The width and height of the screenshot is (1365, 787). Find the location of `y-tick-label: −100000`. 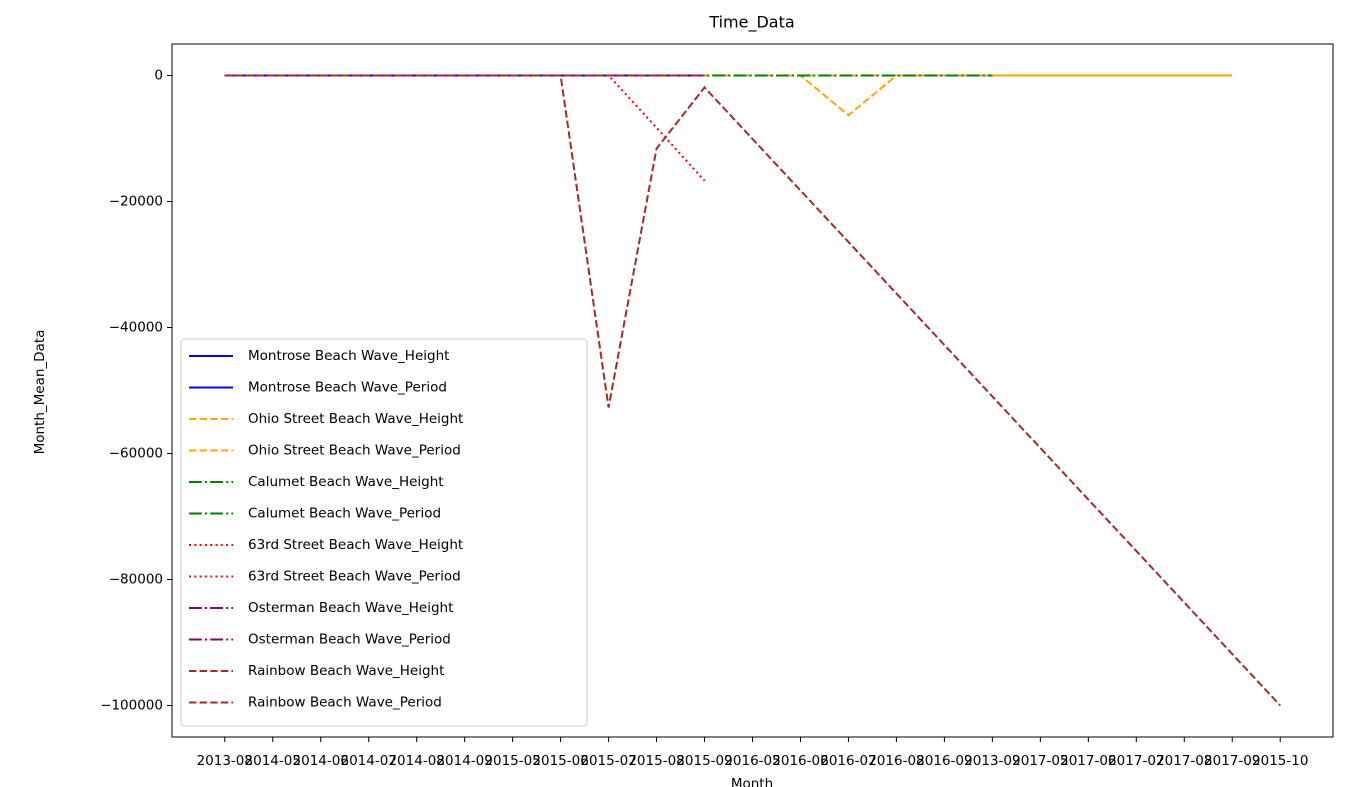

y-tick-label: −100000 is located at coordinates (131, 706).